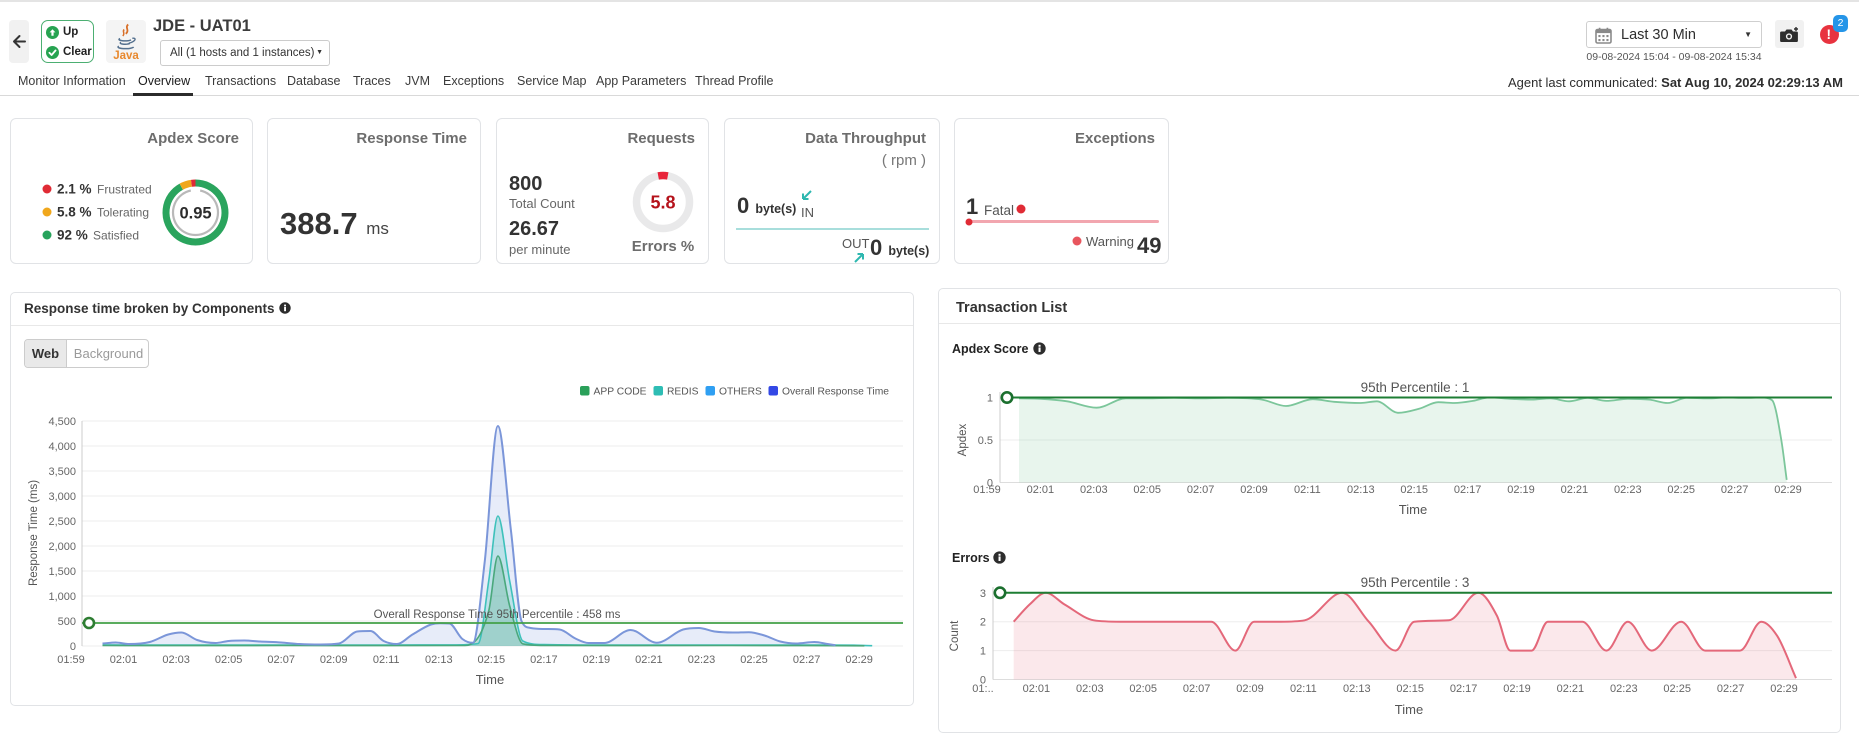 The width and height of the screenshot is (1859, 733). Describe the element at coordinates (67, 622) in the screenshot. I see `svg-text: 500` at that location.